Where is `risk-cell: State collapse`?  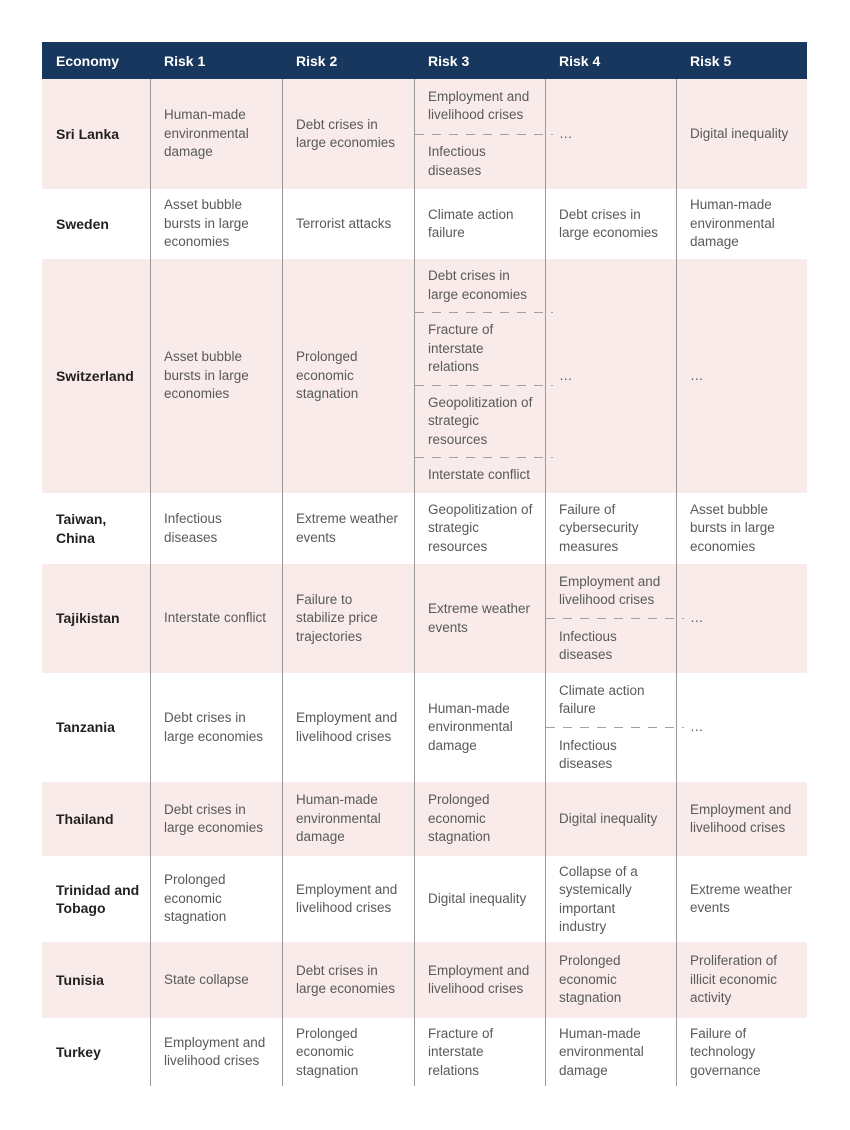 risk-cell: State collapse is located at coordinates (216, 980).